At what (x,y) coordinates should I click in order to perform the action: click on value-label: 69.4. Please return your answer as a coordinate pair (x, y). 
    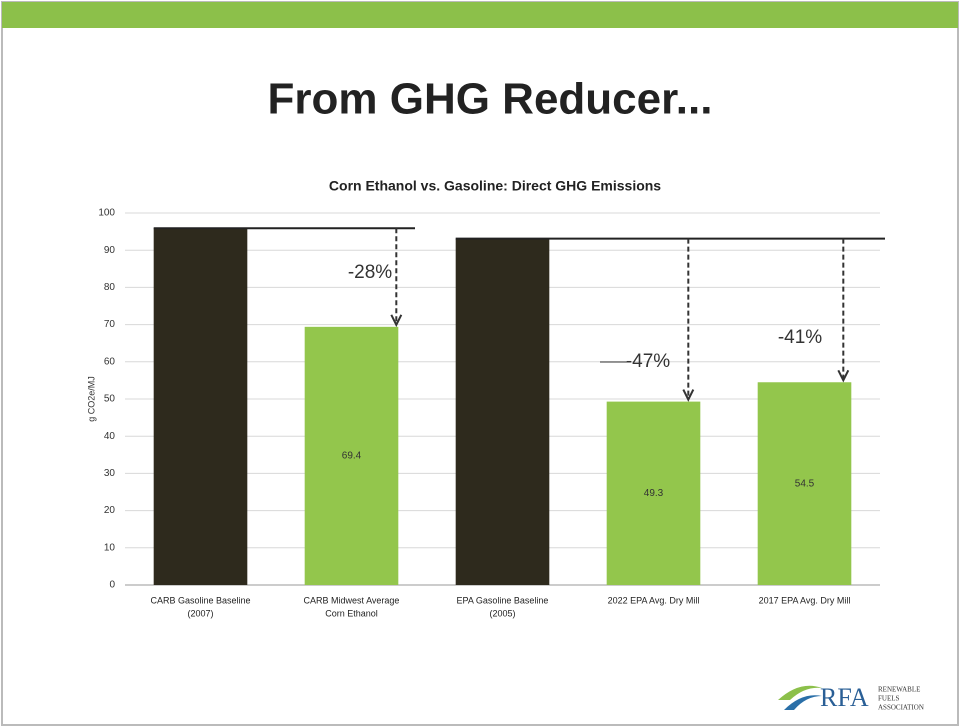
    Looking at the image, I should click on (352, 456).